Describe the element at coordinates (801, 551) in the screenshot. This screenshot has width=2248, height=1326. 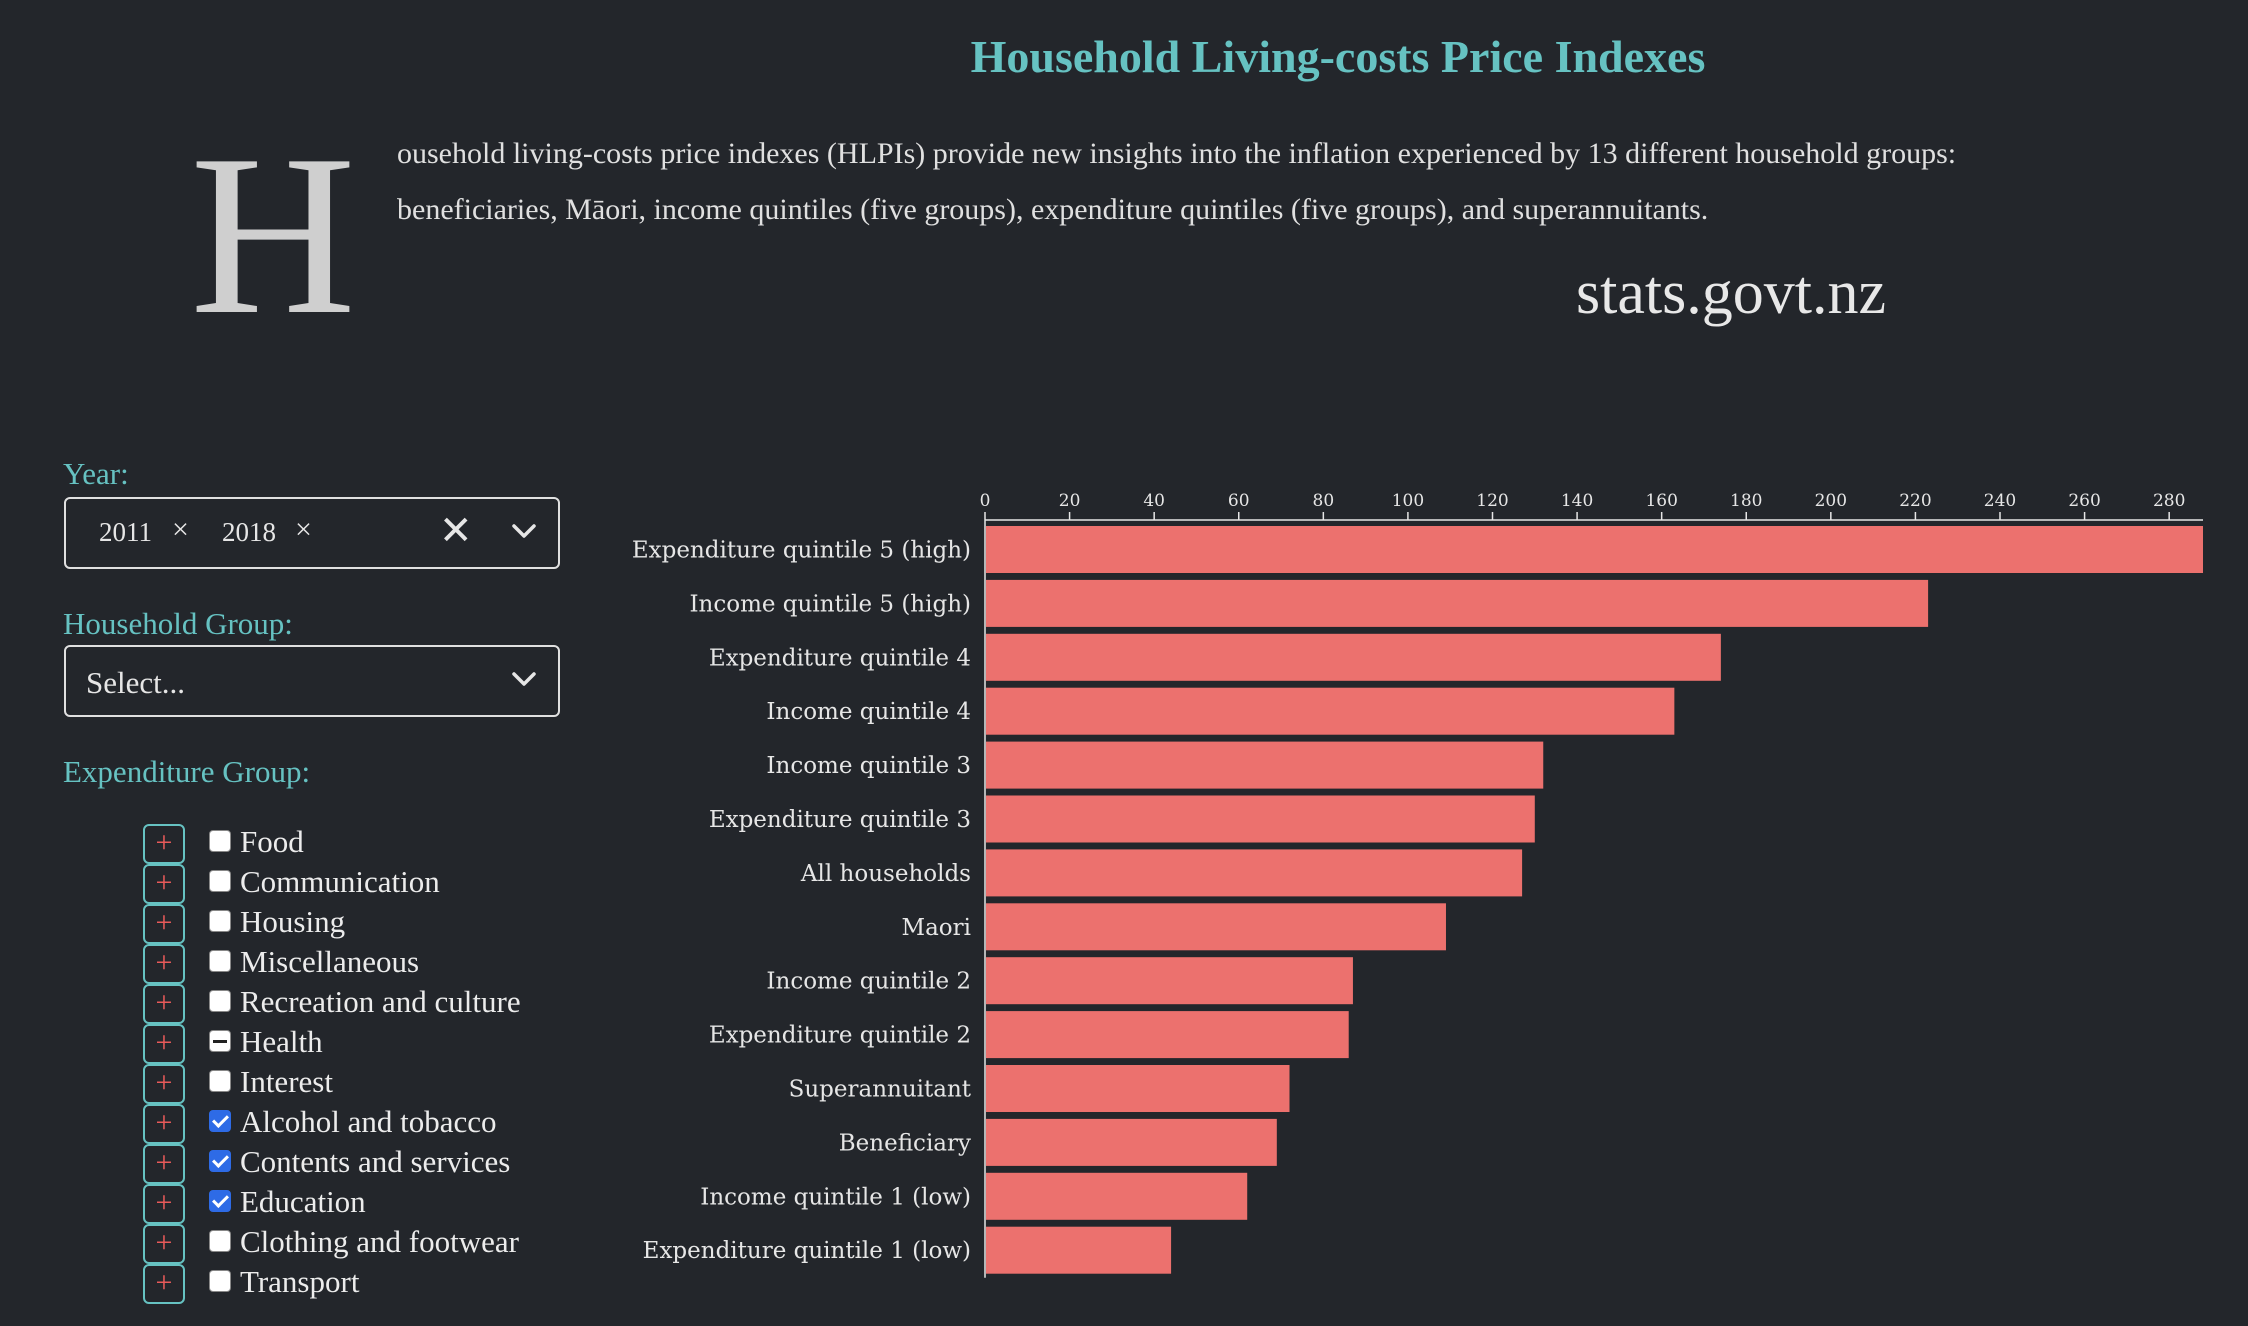
I see `category-label: Expenditure quintile 5 (high)` at that location.